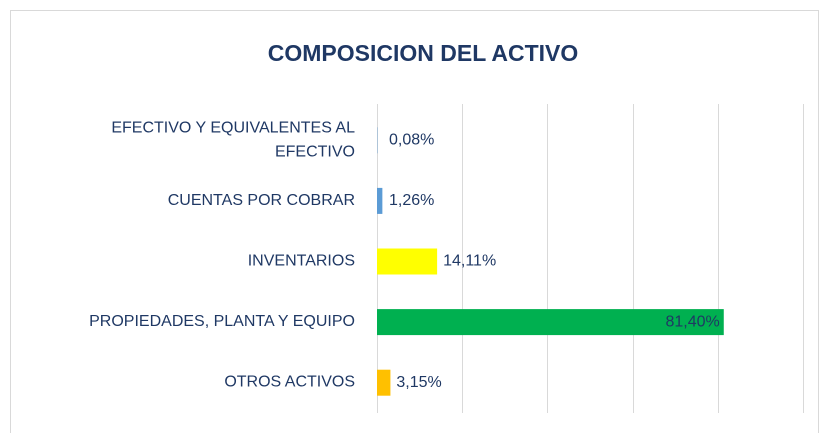 Image resolution: width=820 pixels, height=433 pixels. I want to click on data-label: 14,11%, so click(469, 261).